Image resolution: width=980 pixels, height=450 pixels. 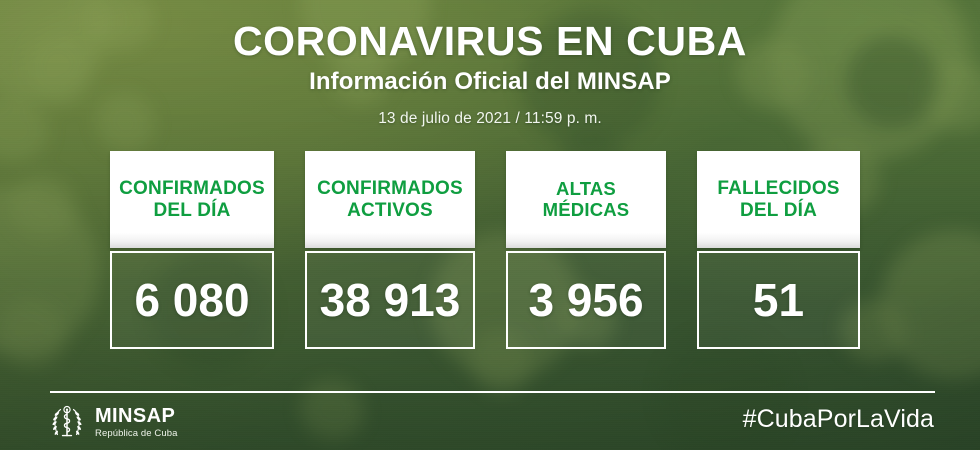 What do you see at coordinates (67, 421) in the screenshot?
I see `caduceus-laurel-wreath-icon` at bounding box center [67, 421].